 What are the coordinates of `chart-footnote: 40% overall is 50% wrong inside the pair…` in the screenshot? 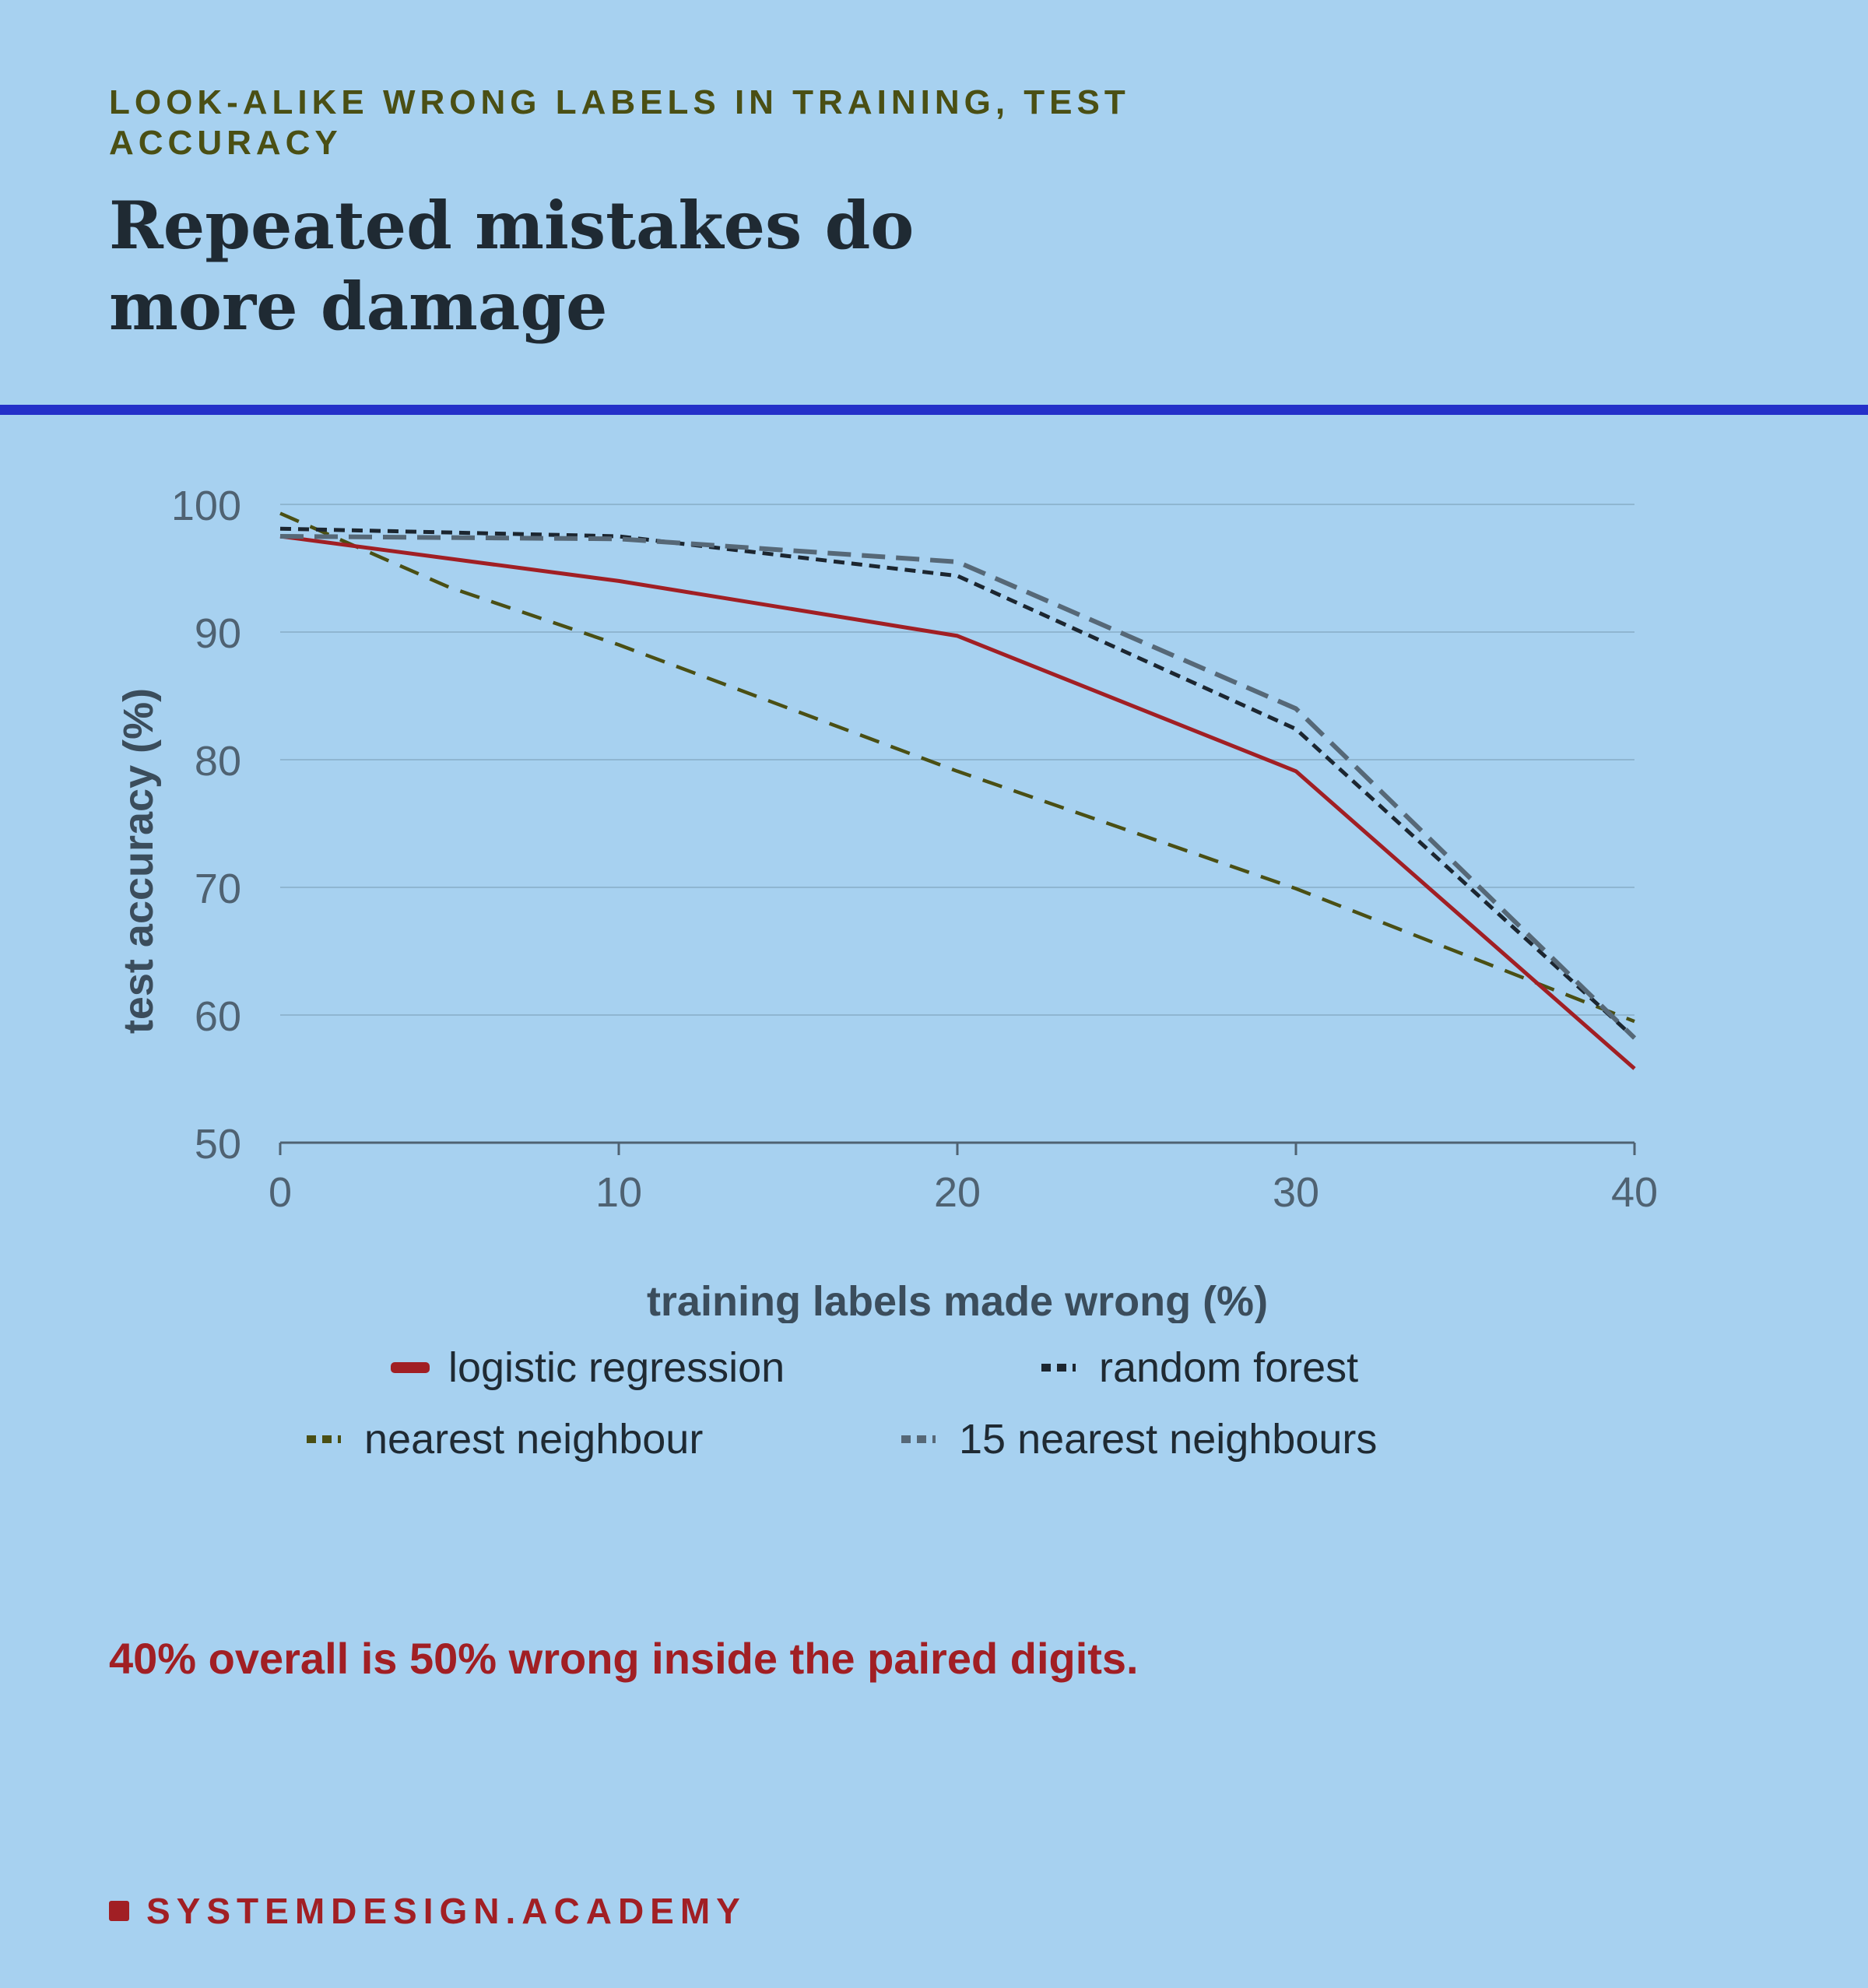 It's located at (624, 1659).